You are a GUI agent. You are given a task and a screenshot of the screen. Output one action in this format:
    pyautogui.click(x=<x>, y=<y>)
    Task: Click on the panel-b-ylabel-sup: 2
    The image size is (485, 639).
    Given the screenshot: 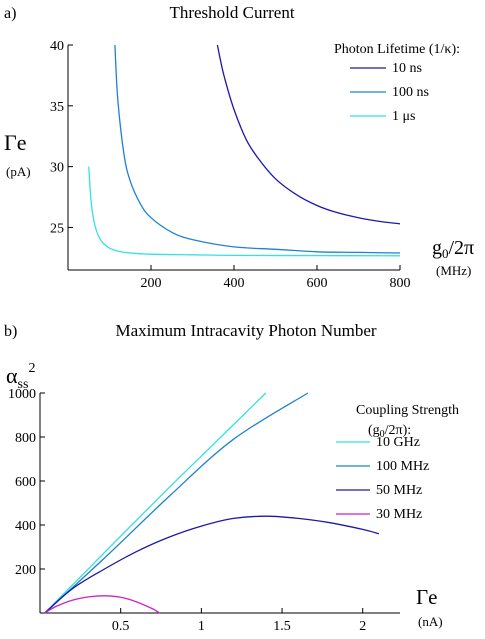 What is the action you would take?
    pyautogui.click(x=31, y=368)
    